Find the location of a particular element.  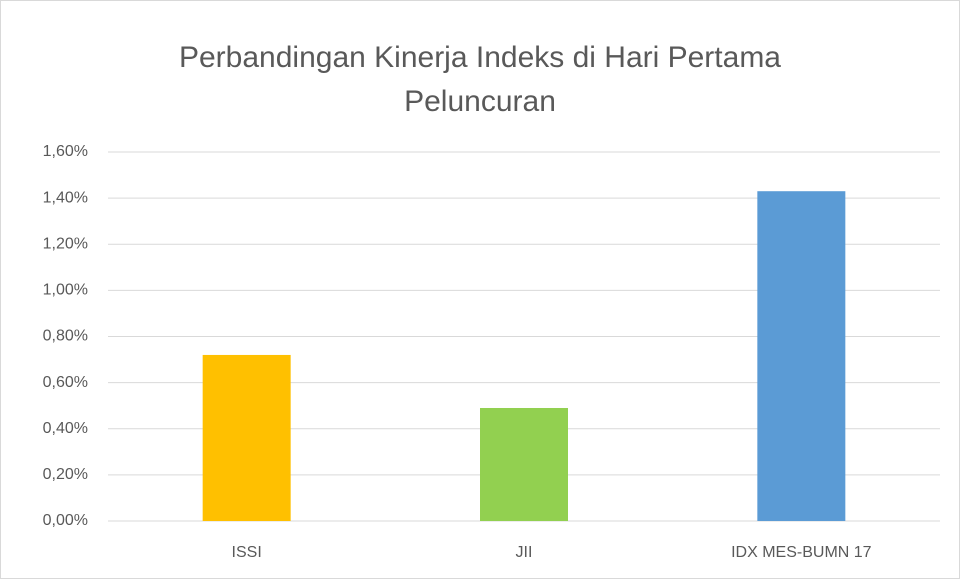

y-tick-label: 0,20% is located at coordinates (65, 474).